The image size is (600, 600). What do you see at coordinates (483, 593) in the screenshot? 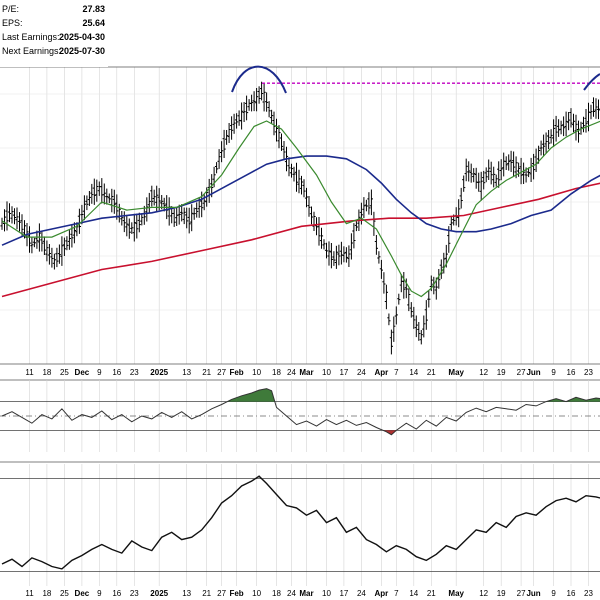
I see `bottom-axis-tick-label: 12` at bounding box center [483, 593].